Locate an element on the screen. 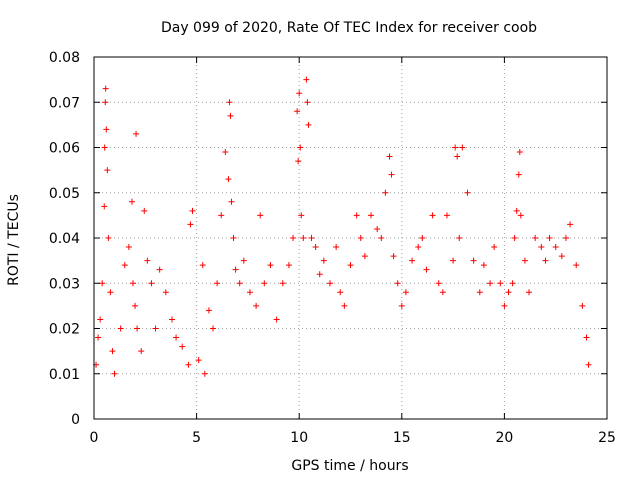  y-tick-label: 0.08 is located at coordinates (64, 58).